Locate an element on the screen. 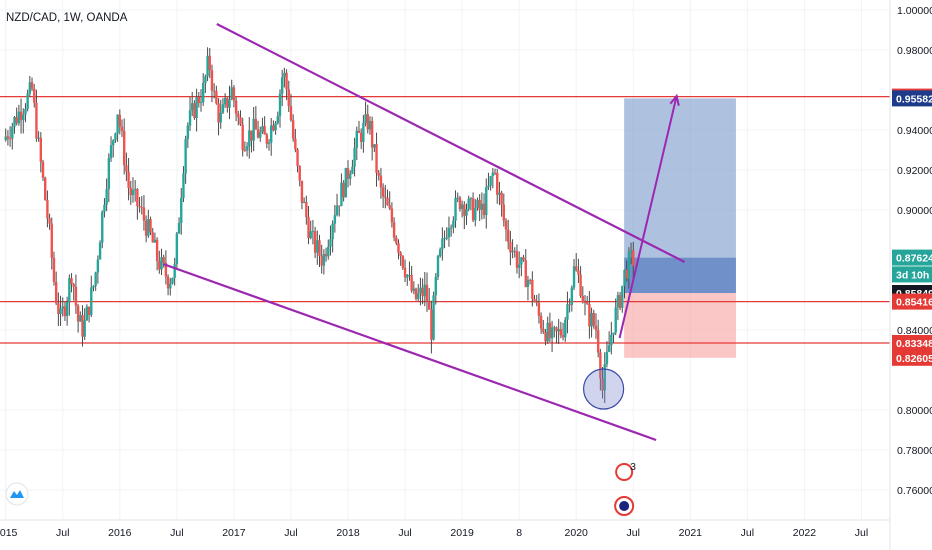  highlight-circle is located at coordinates (604, 389).